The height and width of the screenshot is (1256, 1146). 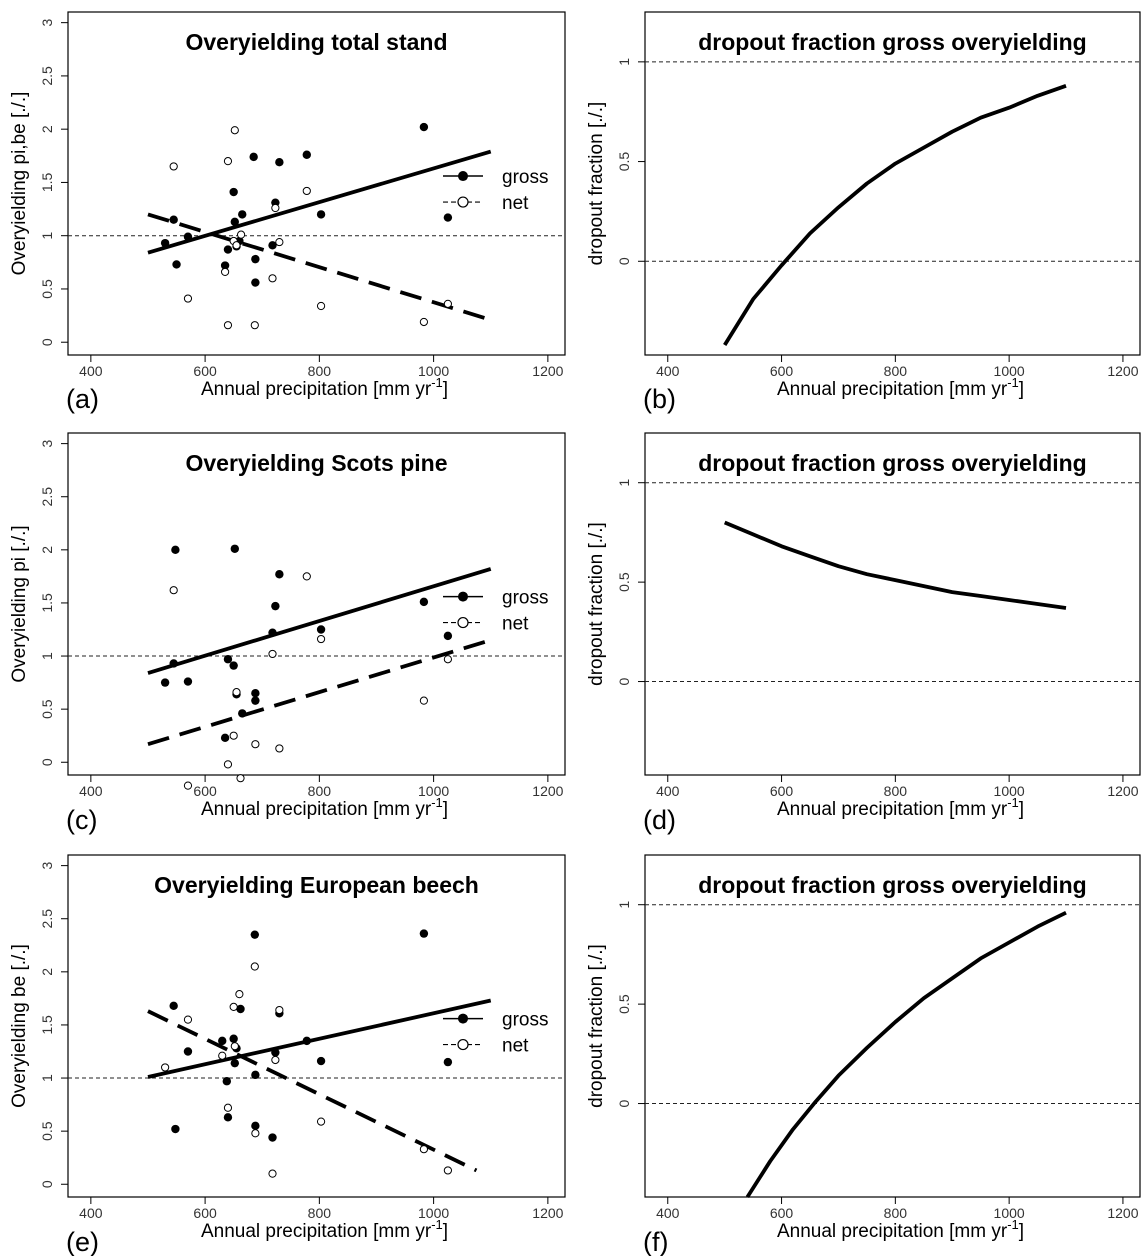 I want to click on x-axis-title: Annual precipitation [mm yr-1], so click(x=900, y=387).